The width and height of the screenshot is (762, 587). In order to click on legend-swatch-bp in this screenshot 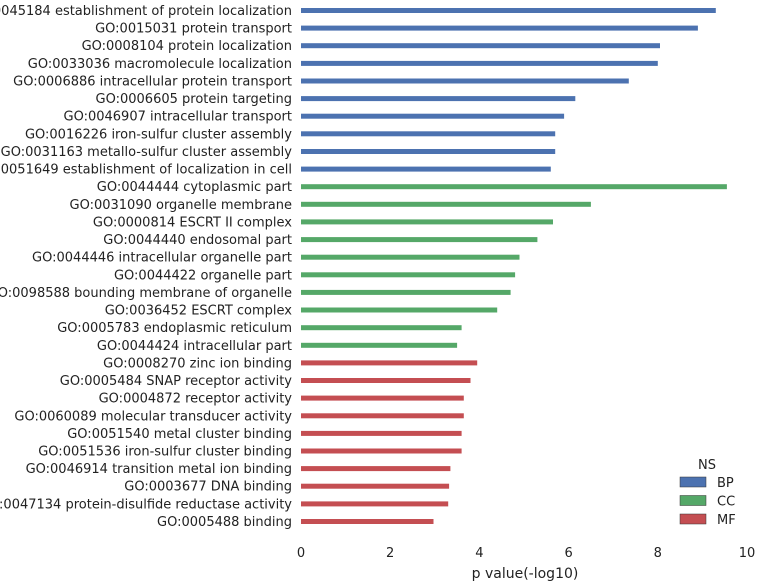, I will do `click(693, 482)`.